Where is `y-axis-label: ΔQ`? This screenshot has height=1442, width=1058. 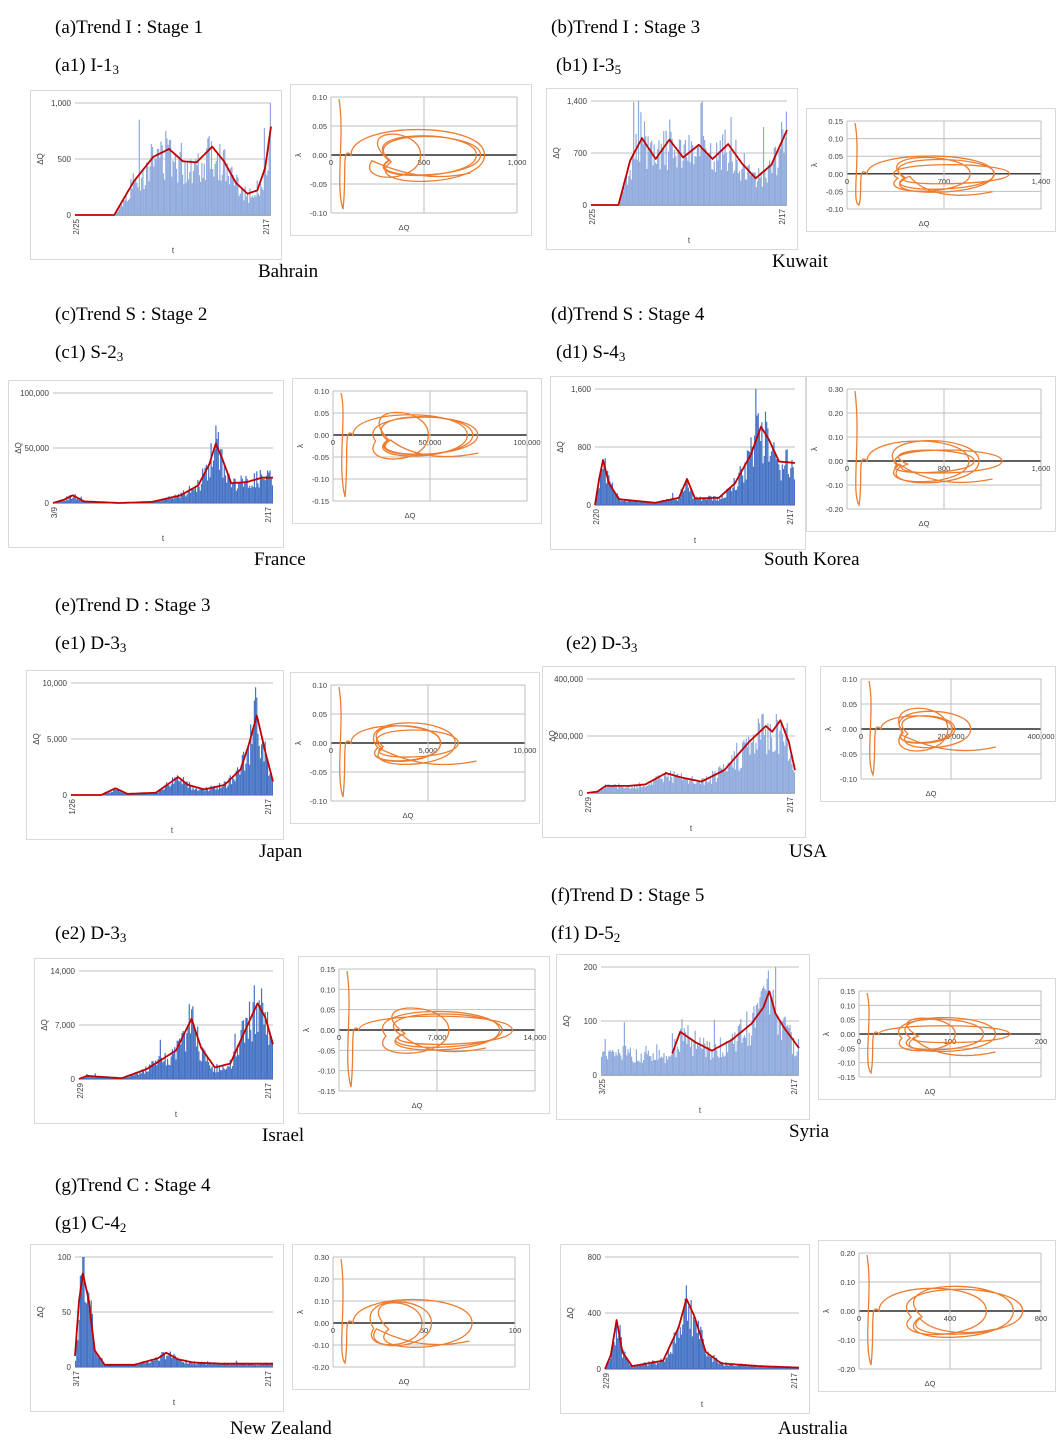 y-axis-label: ΔQ is located at coordinates (556, 153).